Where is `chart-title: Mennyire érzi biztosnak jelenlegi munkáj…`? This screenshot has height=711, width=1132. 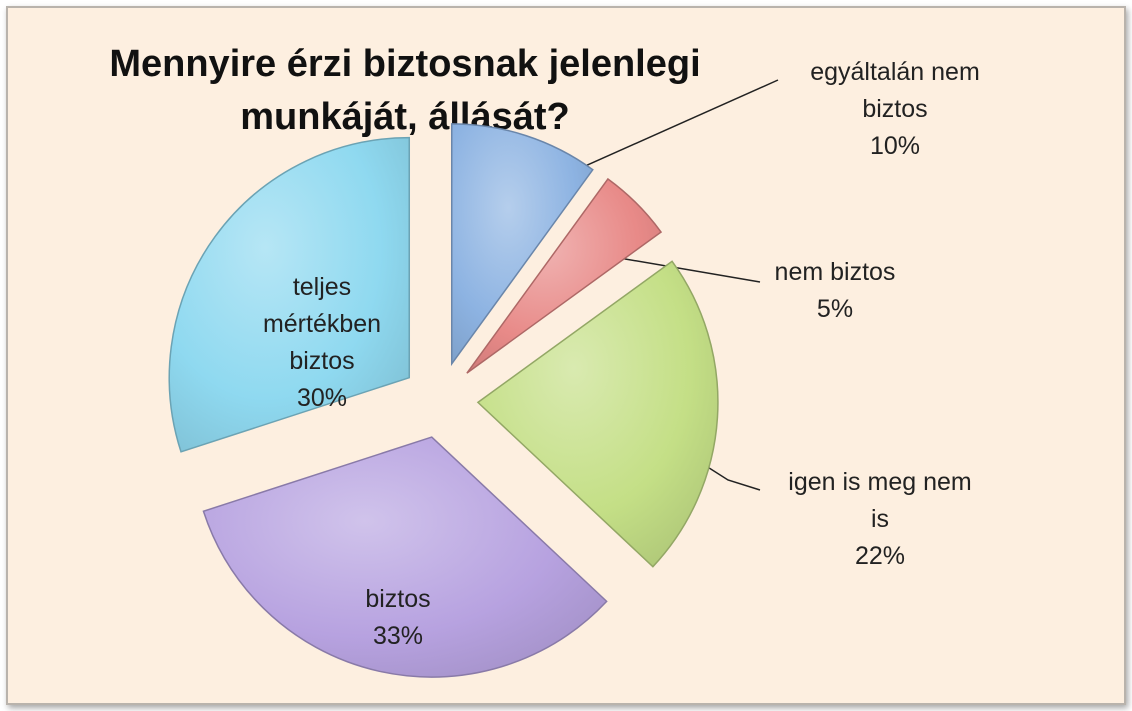
chart-title: Mennyire érzi biztosnak jelenlegi munkáj… is located at coordinates (405, 91).